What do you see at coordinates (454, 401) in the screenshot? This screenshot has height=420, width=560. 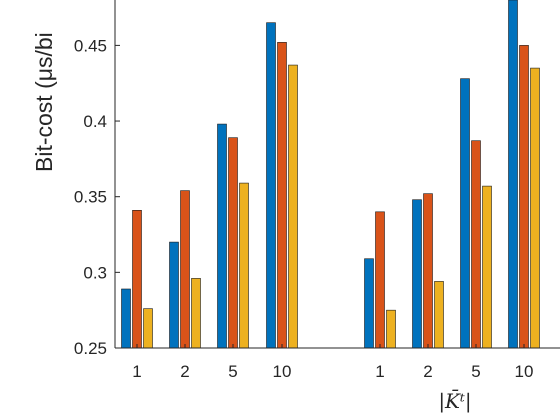 I see `x-axis-title: |K̄ᵗ|` at bounding box center [454, 401].